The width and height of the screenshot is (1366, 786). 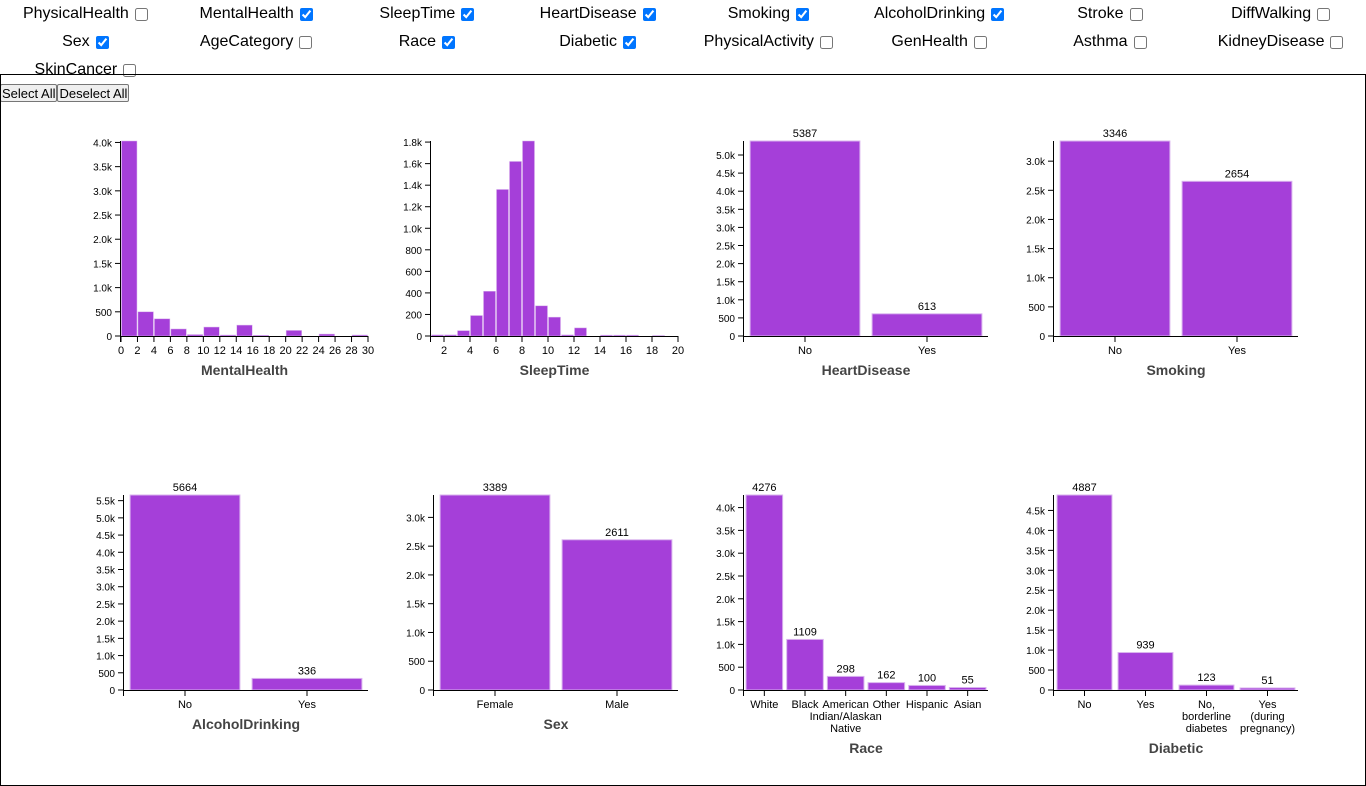 I want to click on x-tick-label: 4, so click(x=470, y=351).